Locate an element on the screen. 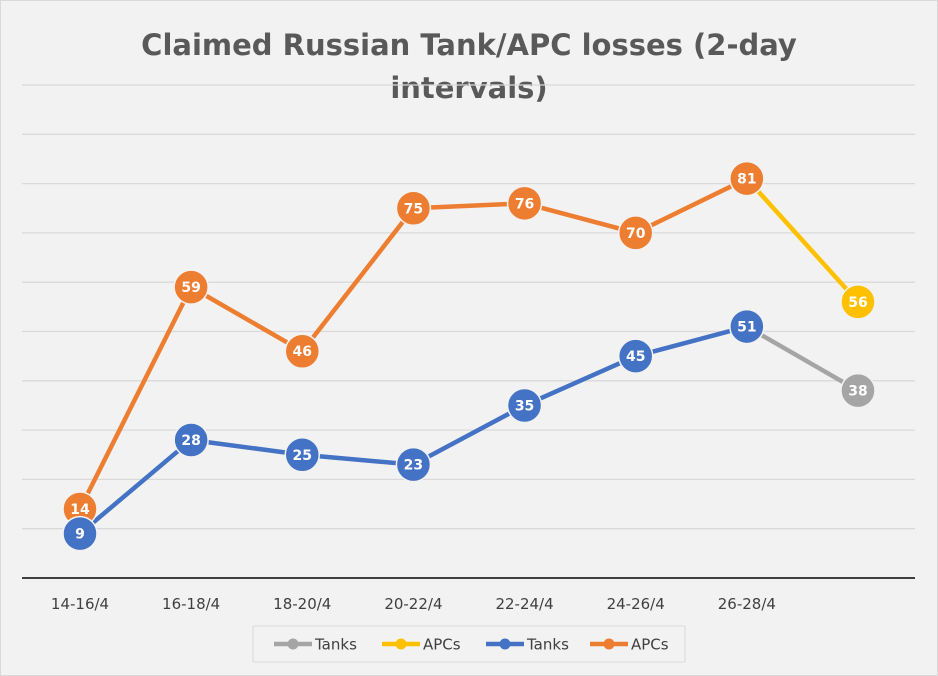 This screenshot has height=676, width=938. data-point-label: 59 is located at coordinates (190, 288).